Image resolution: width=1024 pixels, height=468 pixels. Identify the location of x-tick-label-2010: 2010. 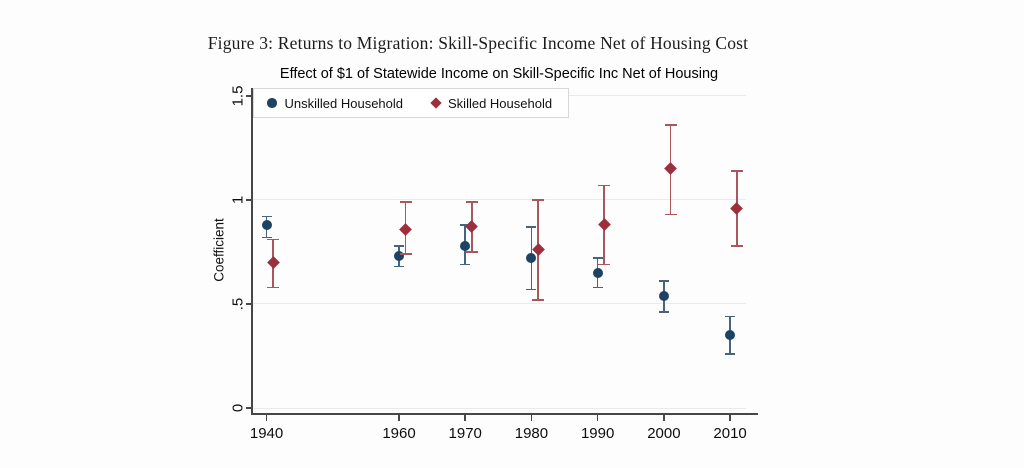
(730, 433).